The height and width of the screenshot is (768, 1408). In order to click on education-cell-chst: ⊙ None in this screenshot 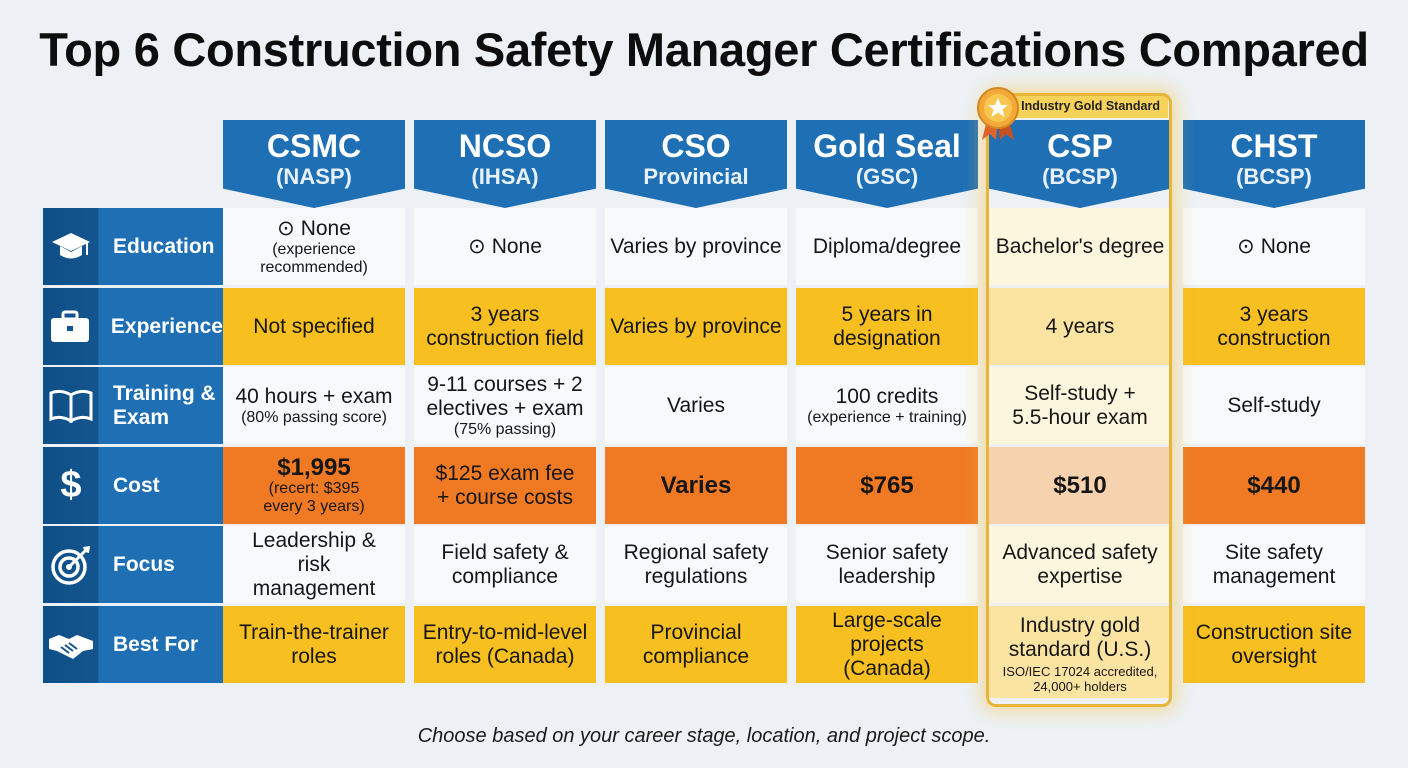, I will do `click(1274, 246)`.